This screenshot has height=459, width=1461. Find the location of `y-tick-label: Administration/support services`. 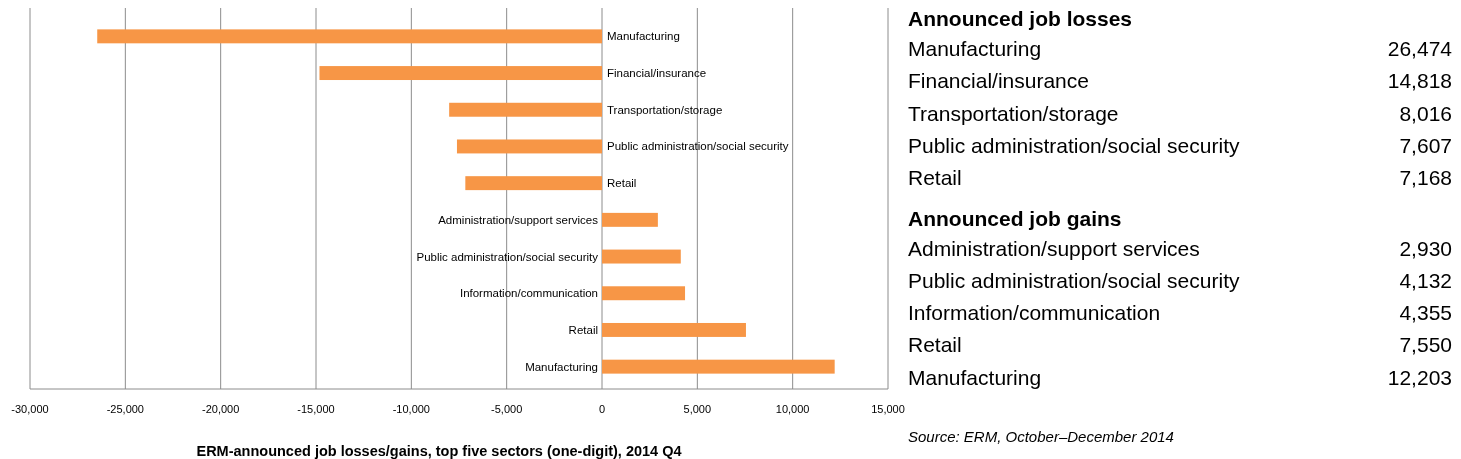

y-tick-label: Administration/support services is located at coordinates (518, 219).